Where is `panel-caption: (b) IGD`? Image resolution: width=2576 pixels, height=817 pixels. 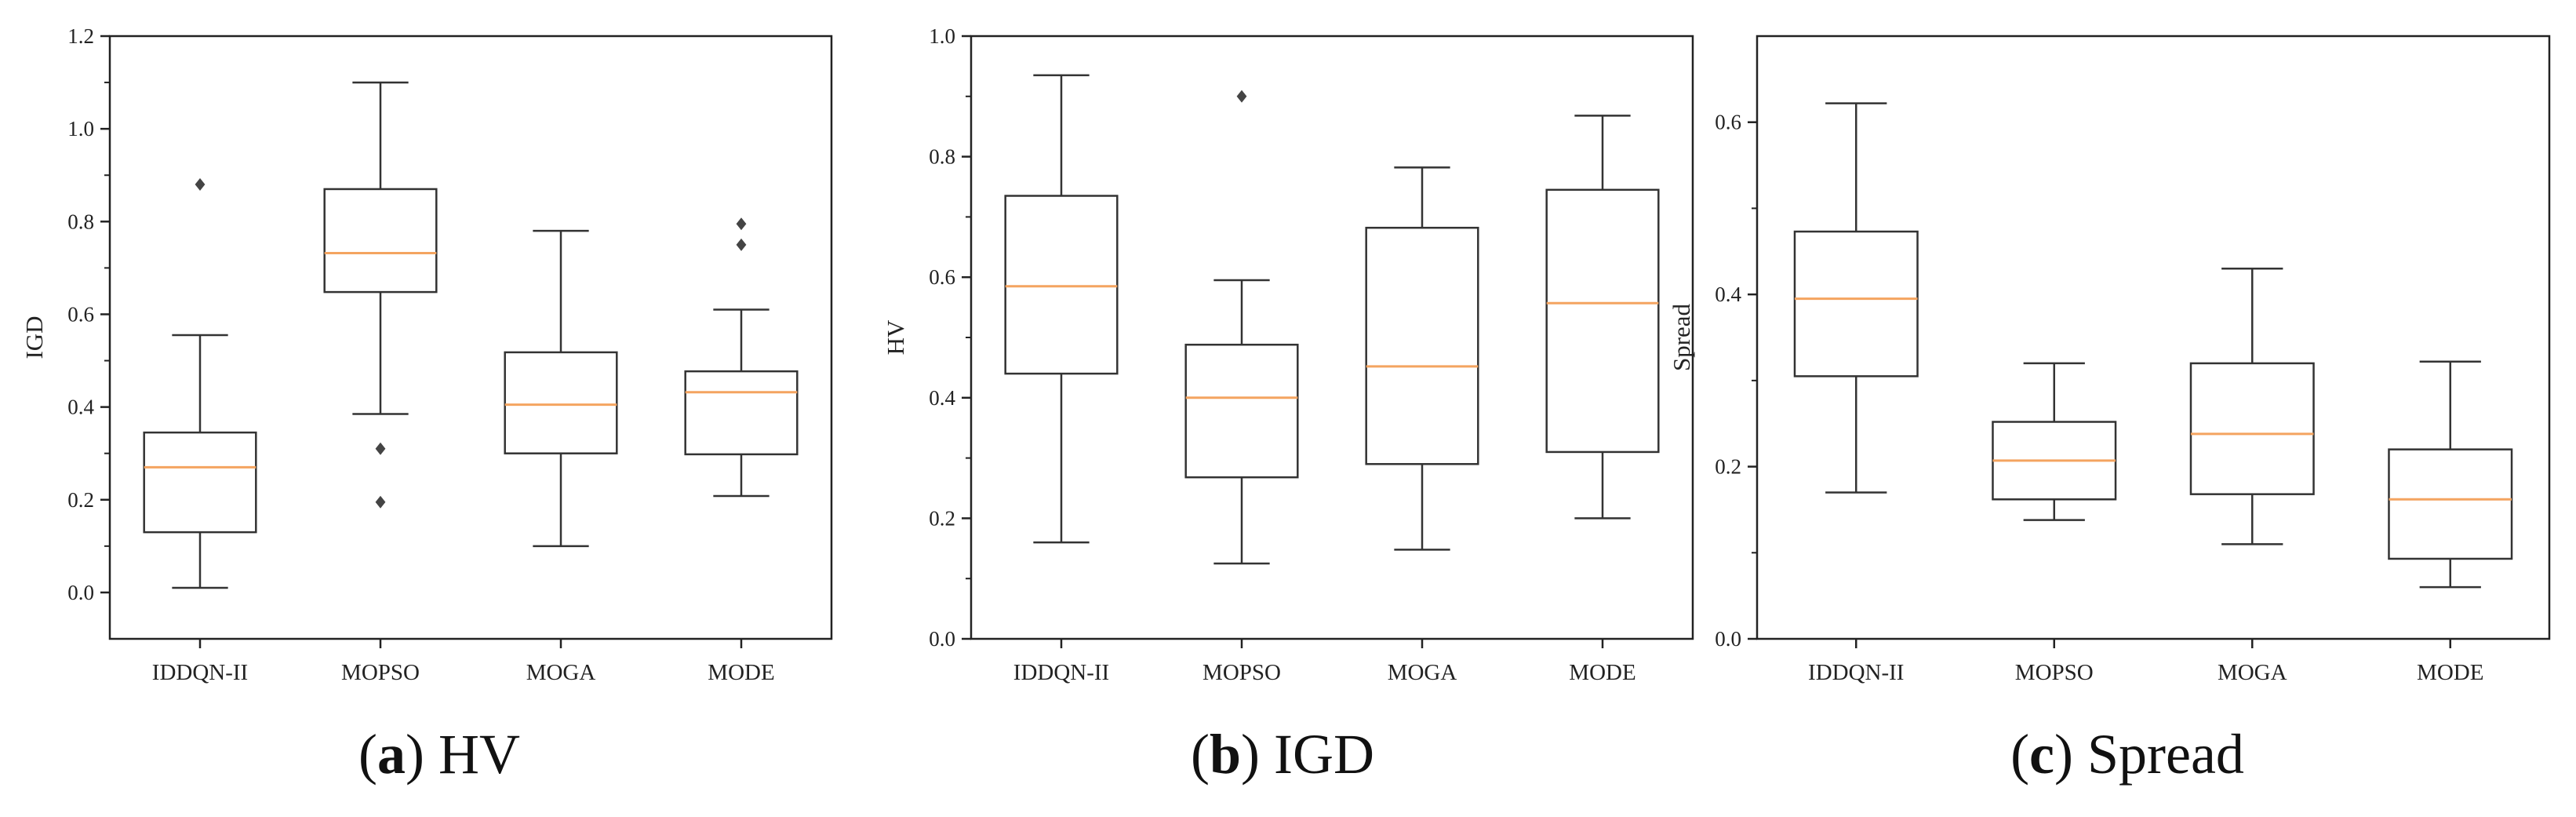
panel-caption: (b) IGD is located at coordinates (1282, 755).